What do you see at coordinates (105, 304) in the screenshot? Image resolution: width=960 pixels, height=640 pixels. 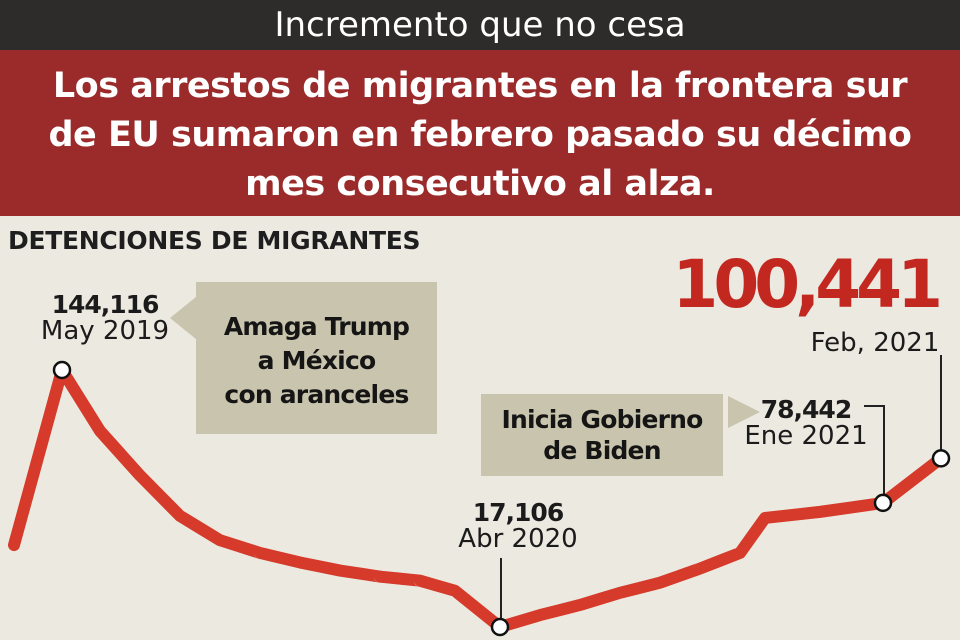 I see `data-label-value: 144,116` at bounding box center [105, 304].